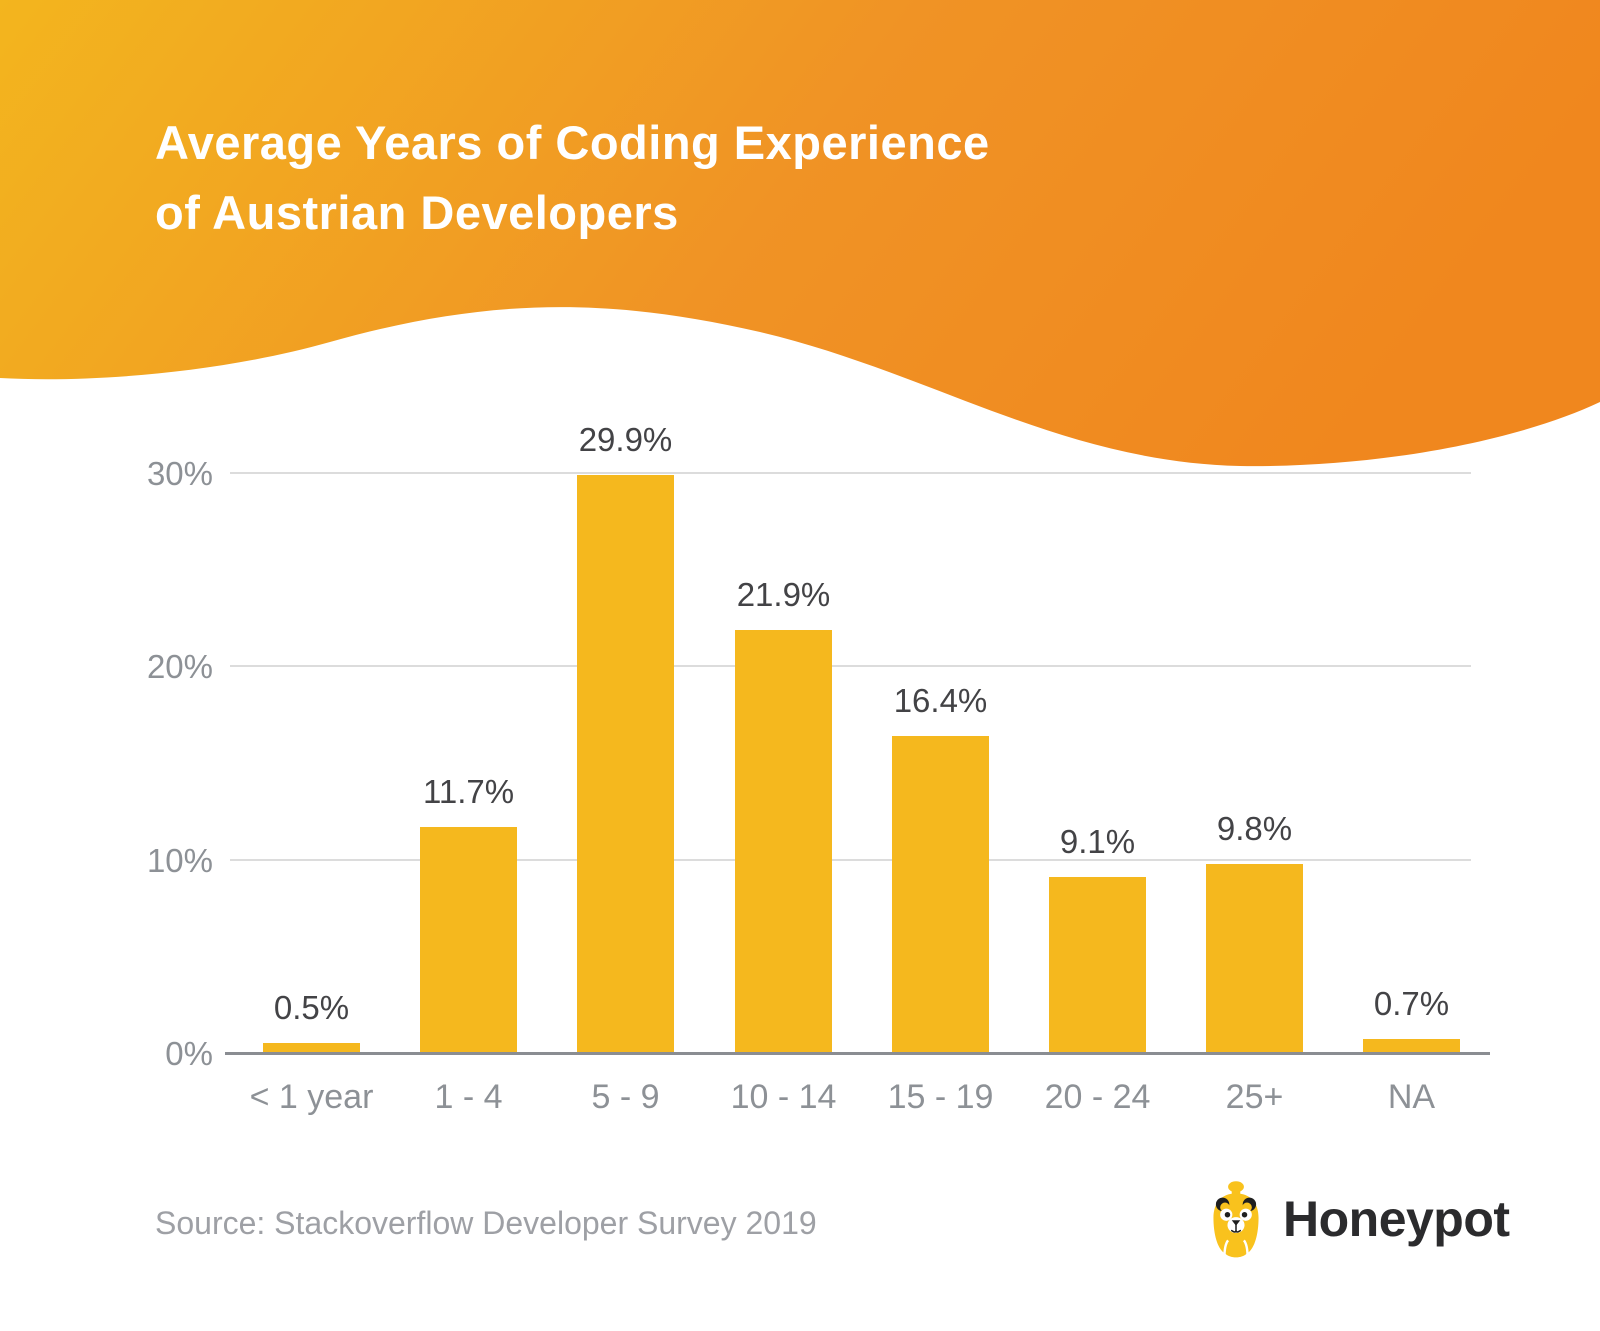  Describe the element at coordinates (179, 667) in the screenshot. I see `y-tick-label: 20%` at that location.